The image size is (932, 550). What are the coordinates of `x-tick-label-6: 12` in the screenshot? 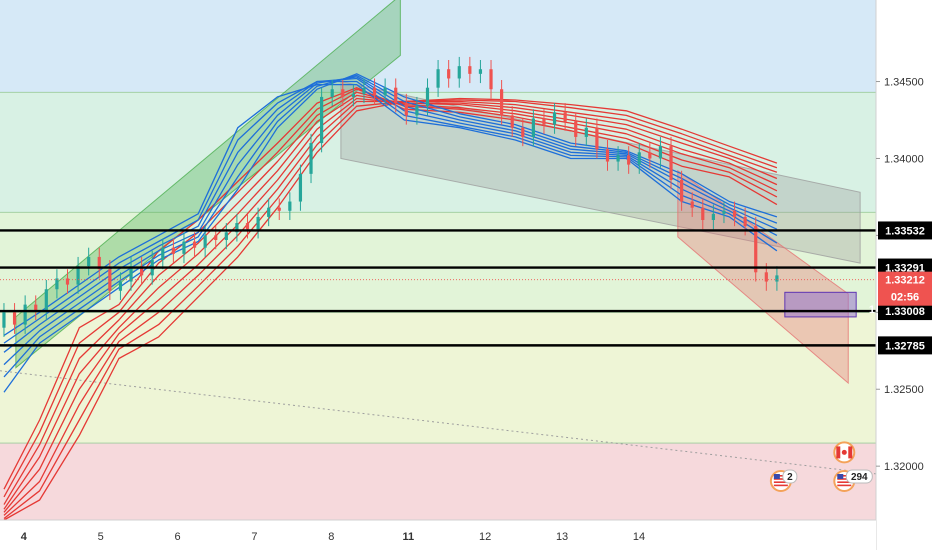 It's located at (485, 537).